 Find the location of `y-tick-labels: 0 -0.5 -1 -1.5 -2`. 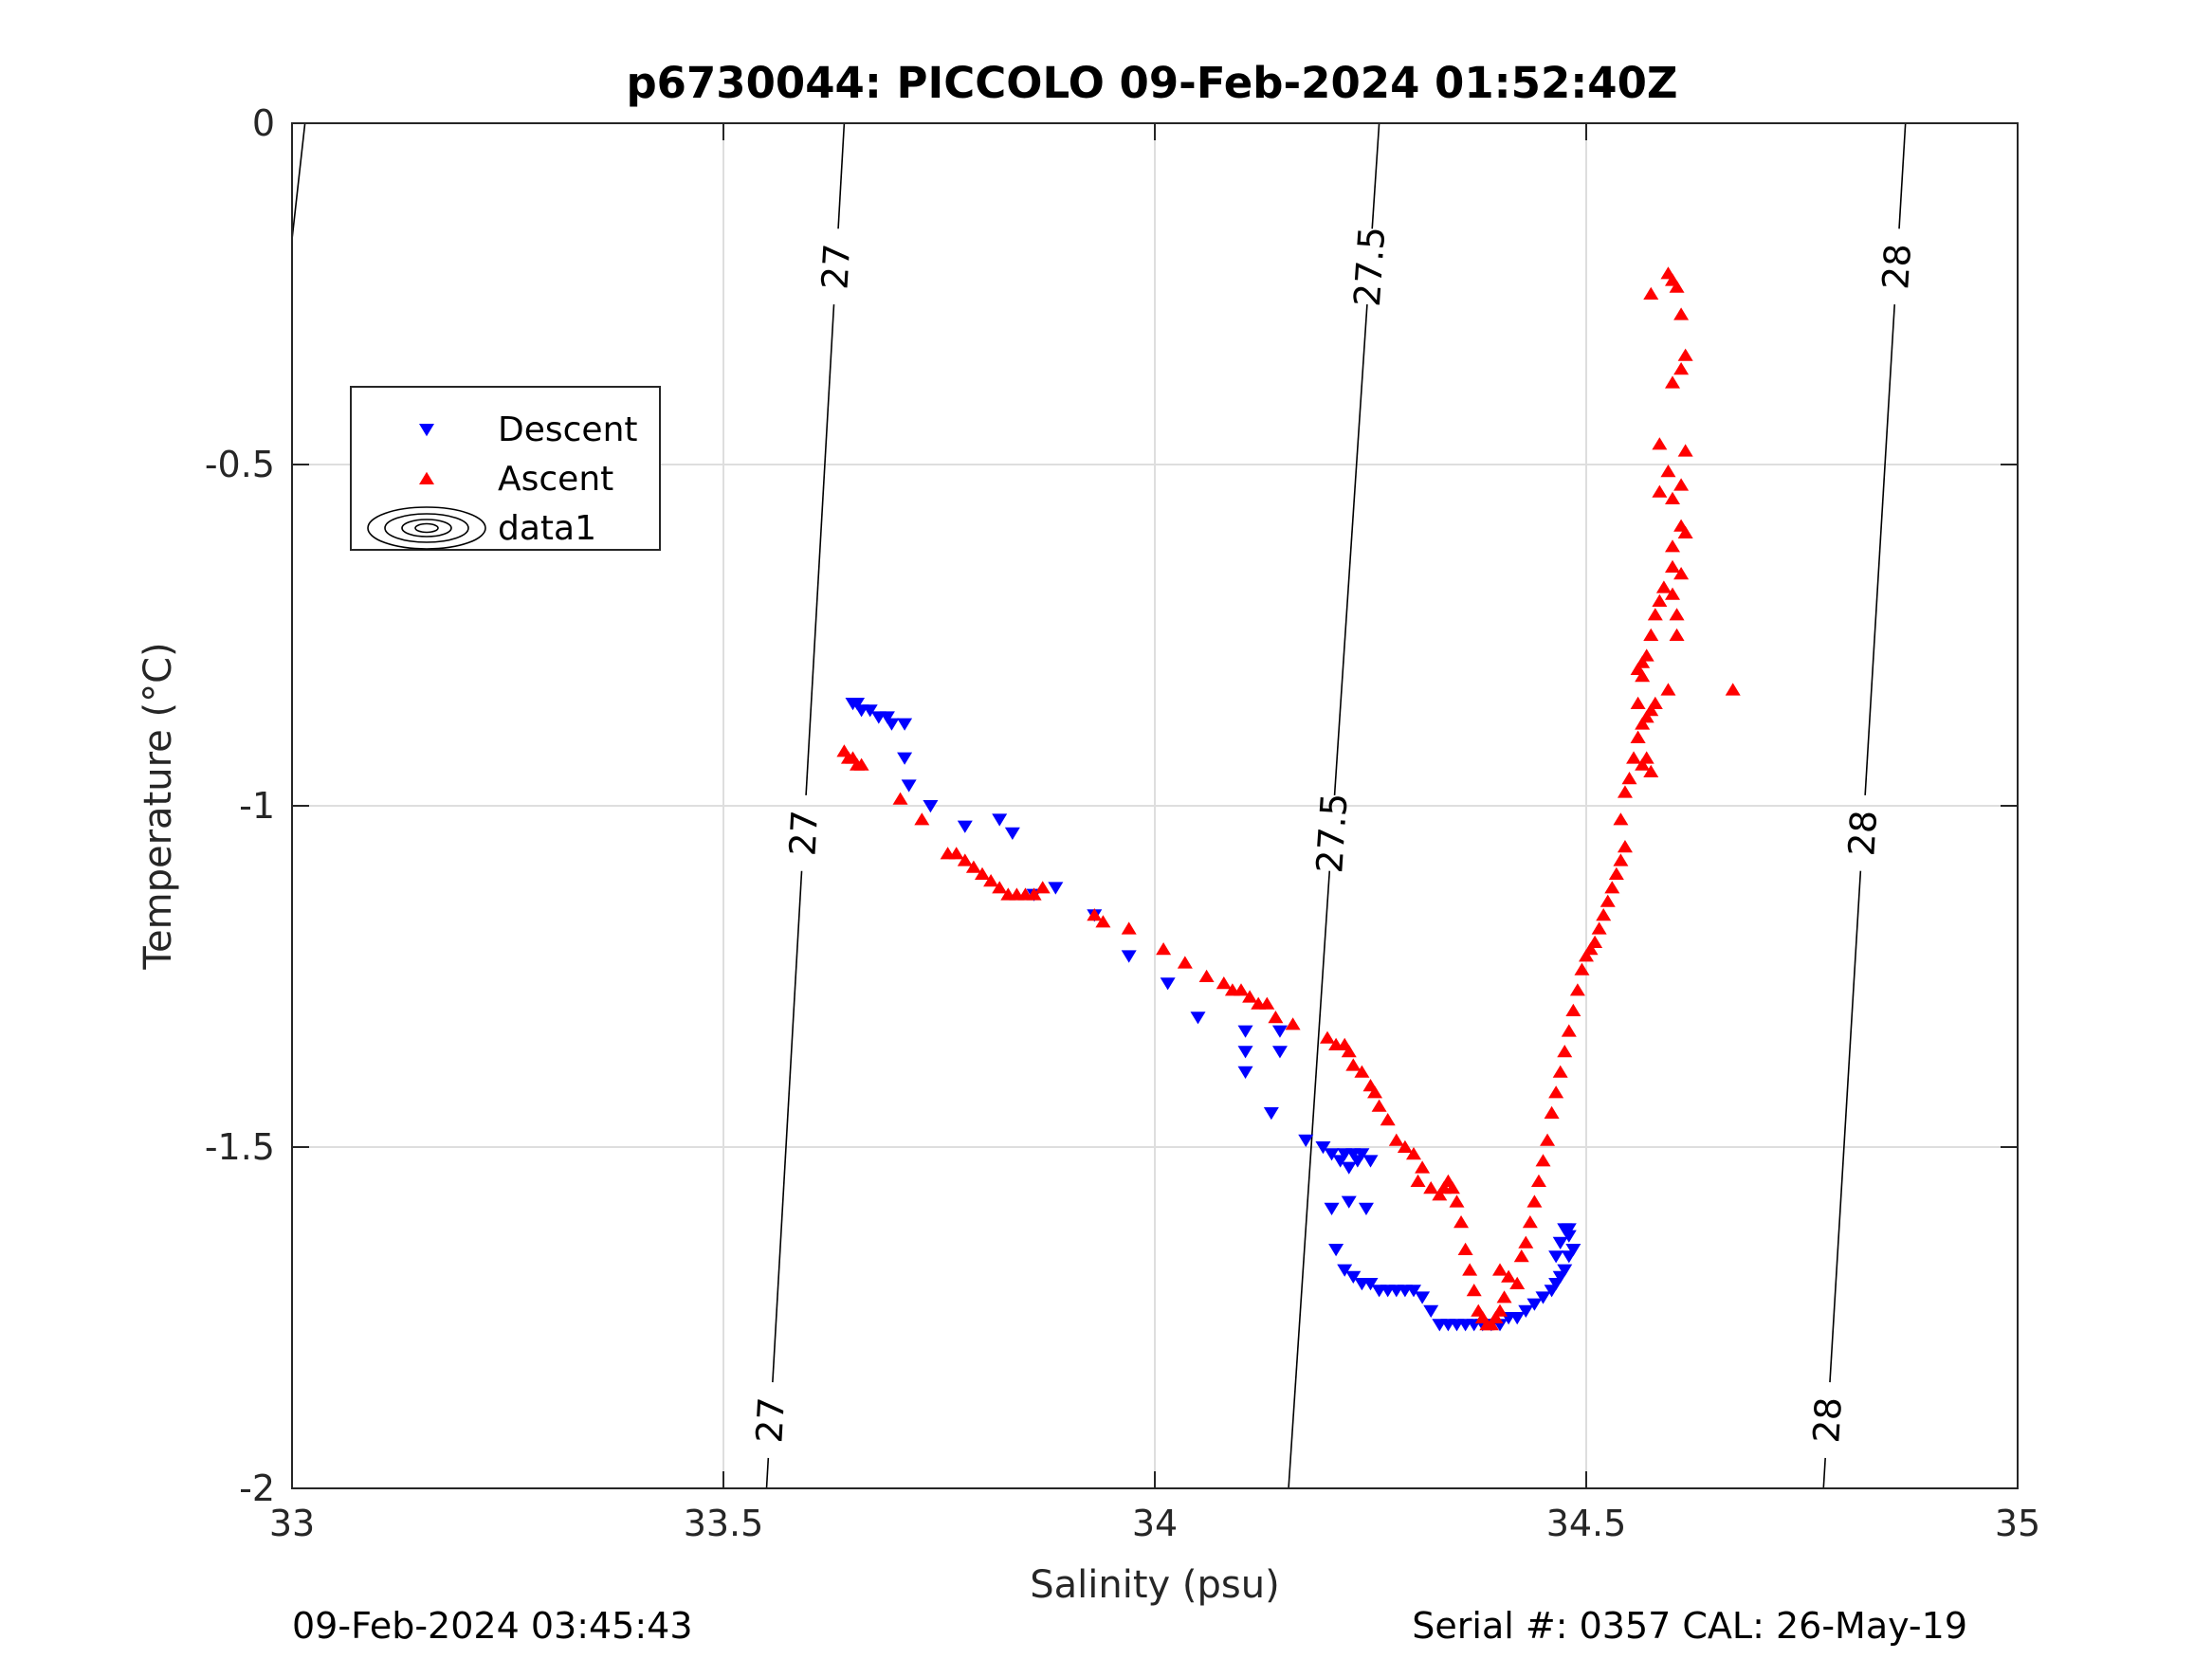

y-tick-labels: 0 -0.5 -1 -1.5 -2 is located at coordinates (240, 805).